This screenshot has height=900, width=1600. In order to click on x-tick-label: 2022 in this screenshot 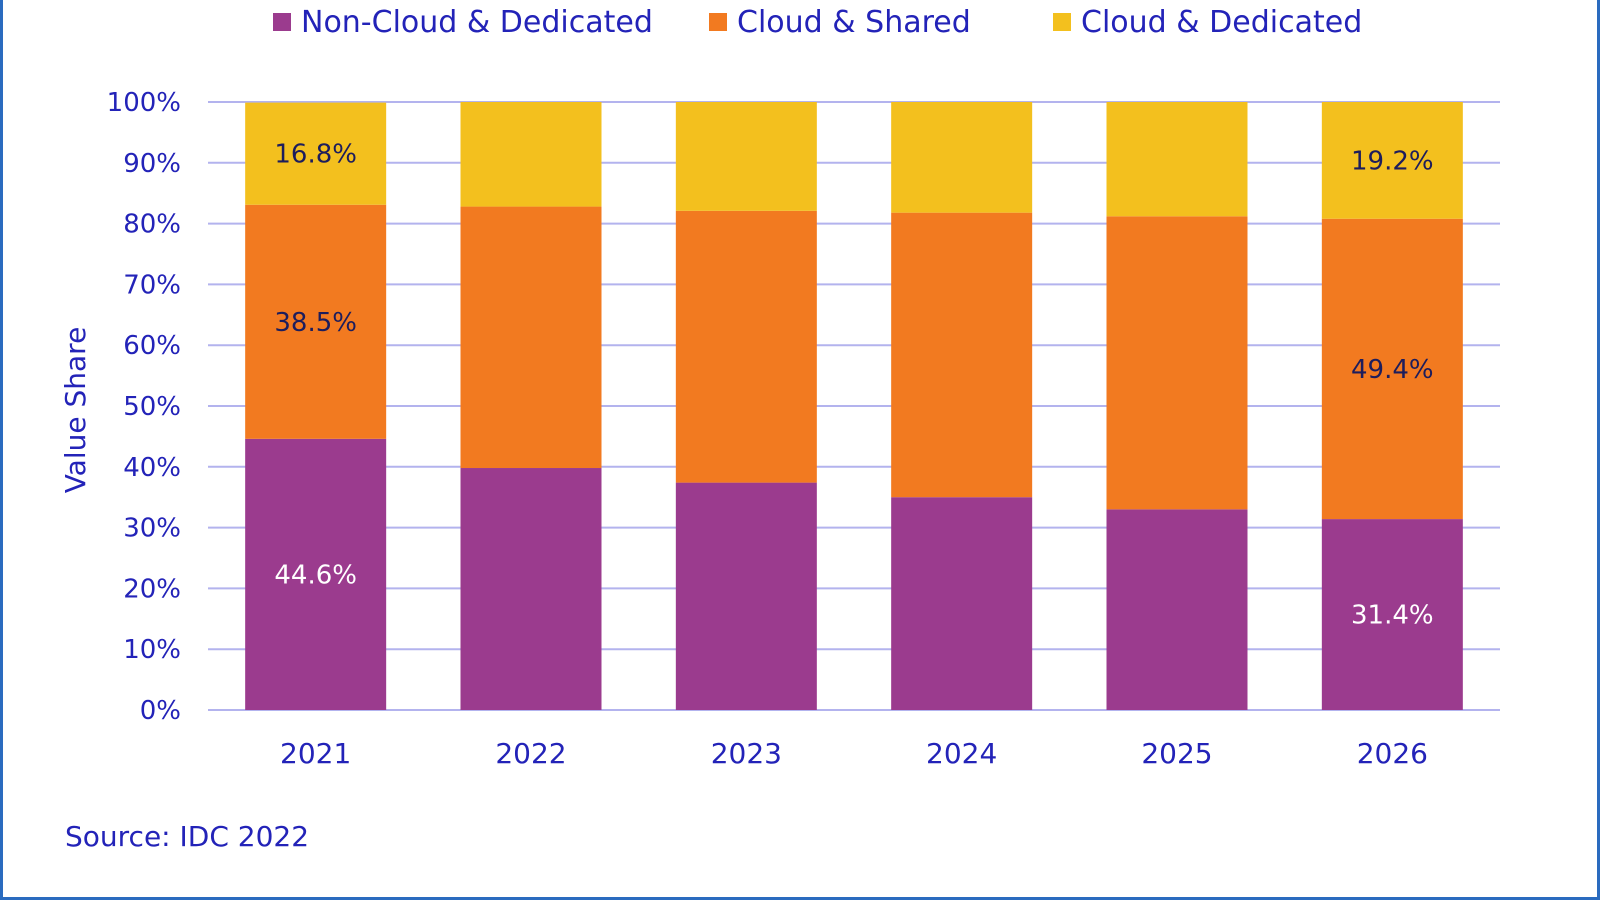, I will do `click(530, 753)`.